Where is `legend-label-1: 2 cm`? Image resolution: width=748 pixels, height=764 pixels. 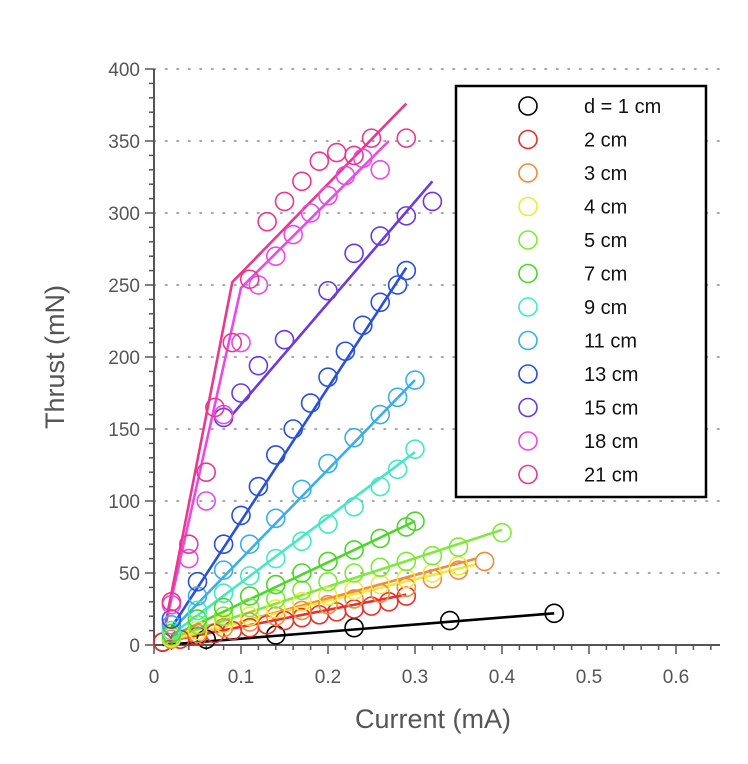 legend-label-1: 2 cm is located at coordinates (605, 141).